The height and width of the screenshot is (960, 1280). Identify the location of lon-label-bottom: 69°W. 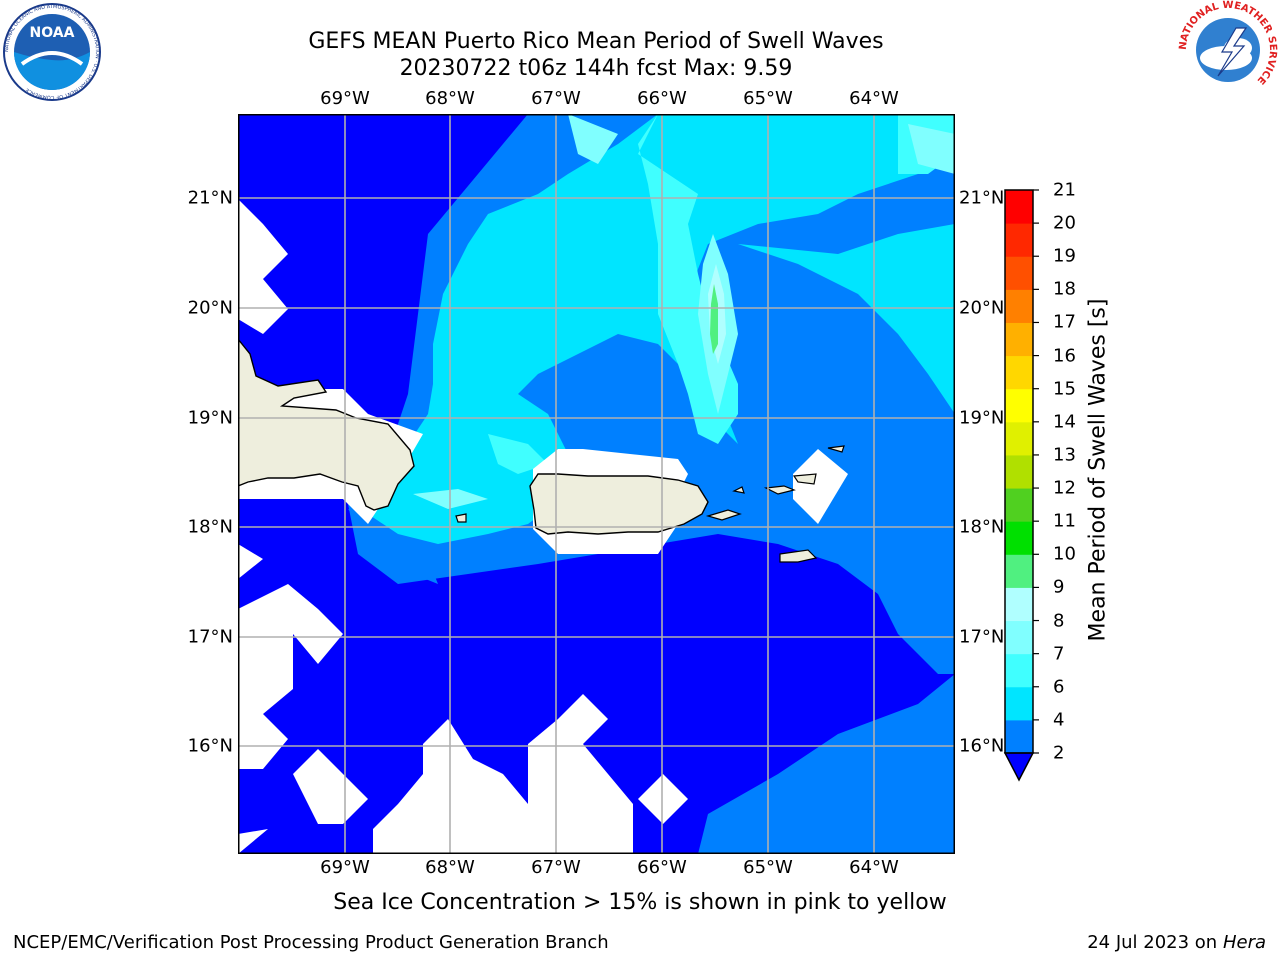
(345, 867).